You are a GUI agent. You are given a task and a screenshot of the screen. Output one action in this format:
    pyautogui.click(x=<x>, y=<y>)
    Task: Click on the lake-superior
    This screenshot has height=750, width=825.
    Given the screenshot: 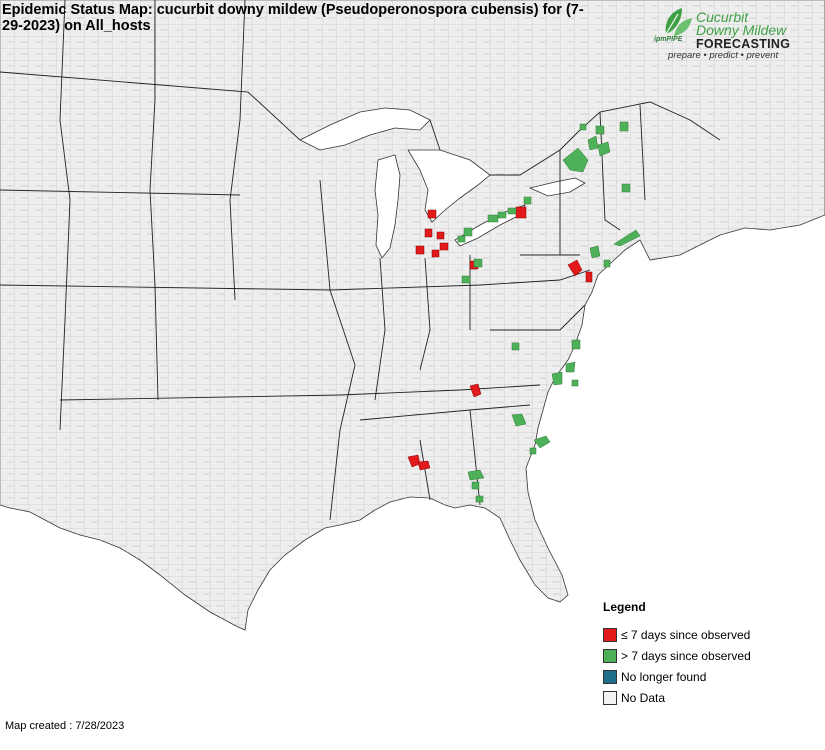 What is the action you would take?
    pyautogui.click(x=365, y=129)
    